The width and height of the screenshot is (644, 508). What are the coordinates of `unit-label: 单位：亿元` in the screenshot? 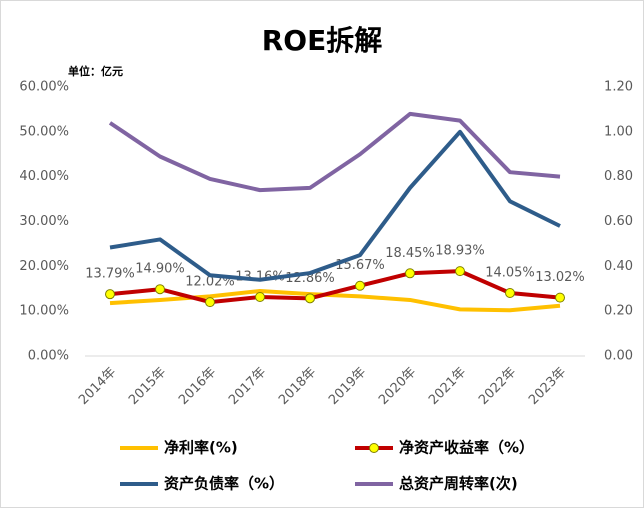 It's located at (95, 71).